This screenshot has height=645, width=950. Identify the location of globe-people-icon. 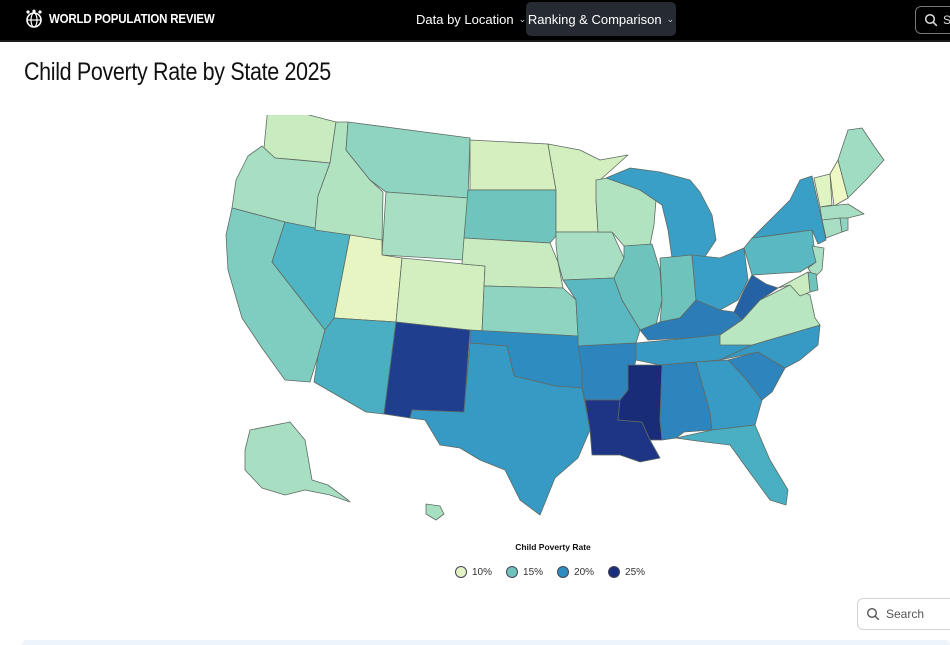
(34, 18).